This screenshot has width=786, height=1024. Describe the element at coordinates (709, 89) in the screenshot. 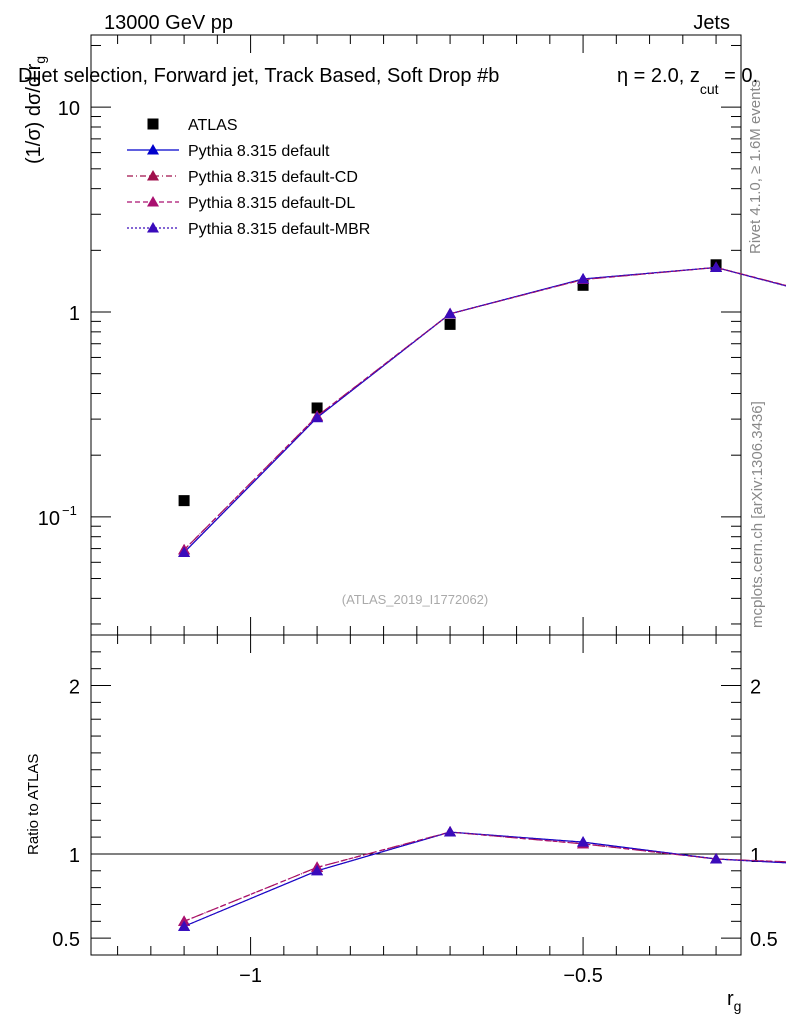

I see `zcut-subscript: cut` at that location.